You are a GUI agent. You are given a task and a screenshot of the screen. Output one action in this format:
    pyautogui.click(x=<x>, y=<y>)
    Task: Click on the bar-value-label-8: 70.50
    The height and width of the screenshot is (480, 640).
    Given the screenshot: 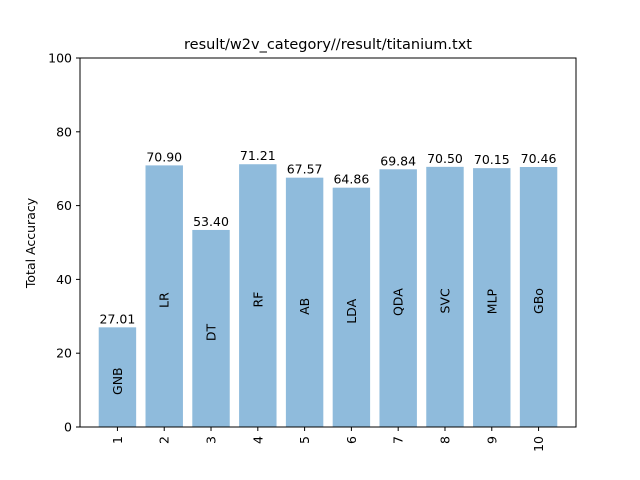 What is the action you would take?
    pyautogui.click(x=445, y=158)
    